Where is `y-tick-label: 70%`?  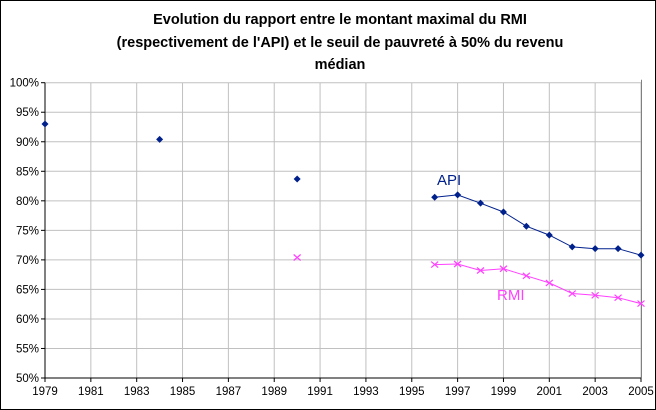 y-tick-label: 70% is located at coordinates (27, 261).